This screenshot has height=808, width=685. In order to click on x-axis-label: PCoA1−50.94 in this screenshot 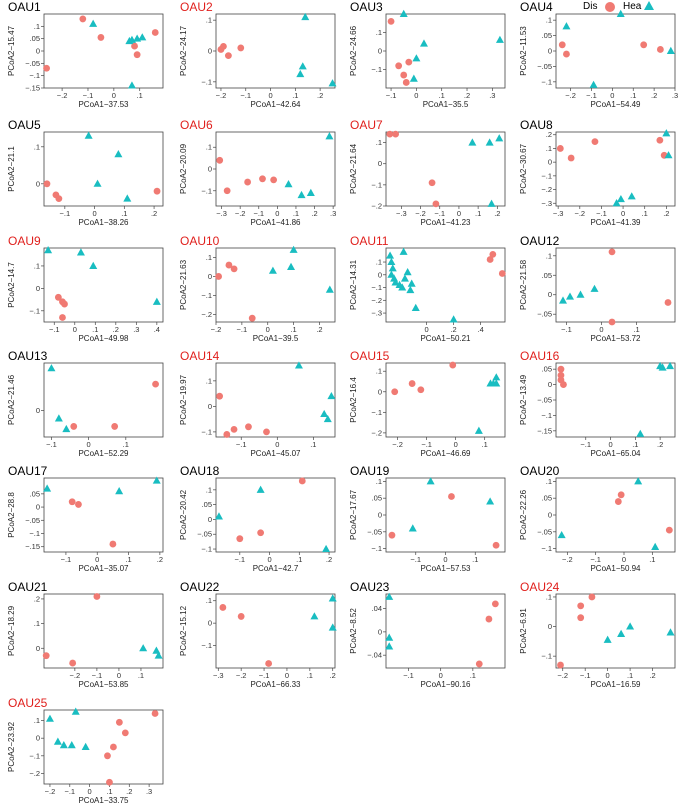, I will do `click(615, 568)`.